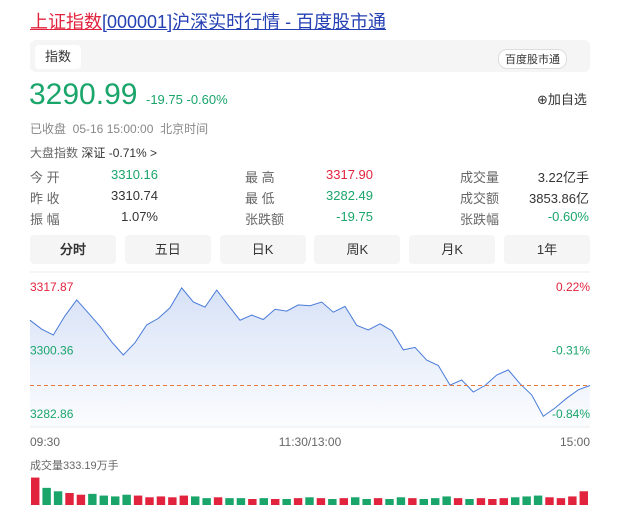 The image size is (630, 515). Describe the element at coordinates (54, 153) in the screenshot. I see `market-label: 大盘指数` at that location.